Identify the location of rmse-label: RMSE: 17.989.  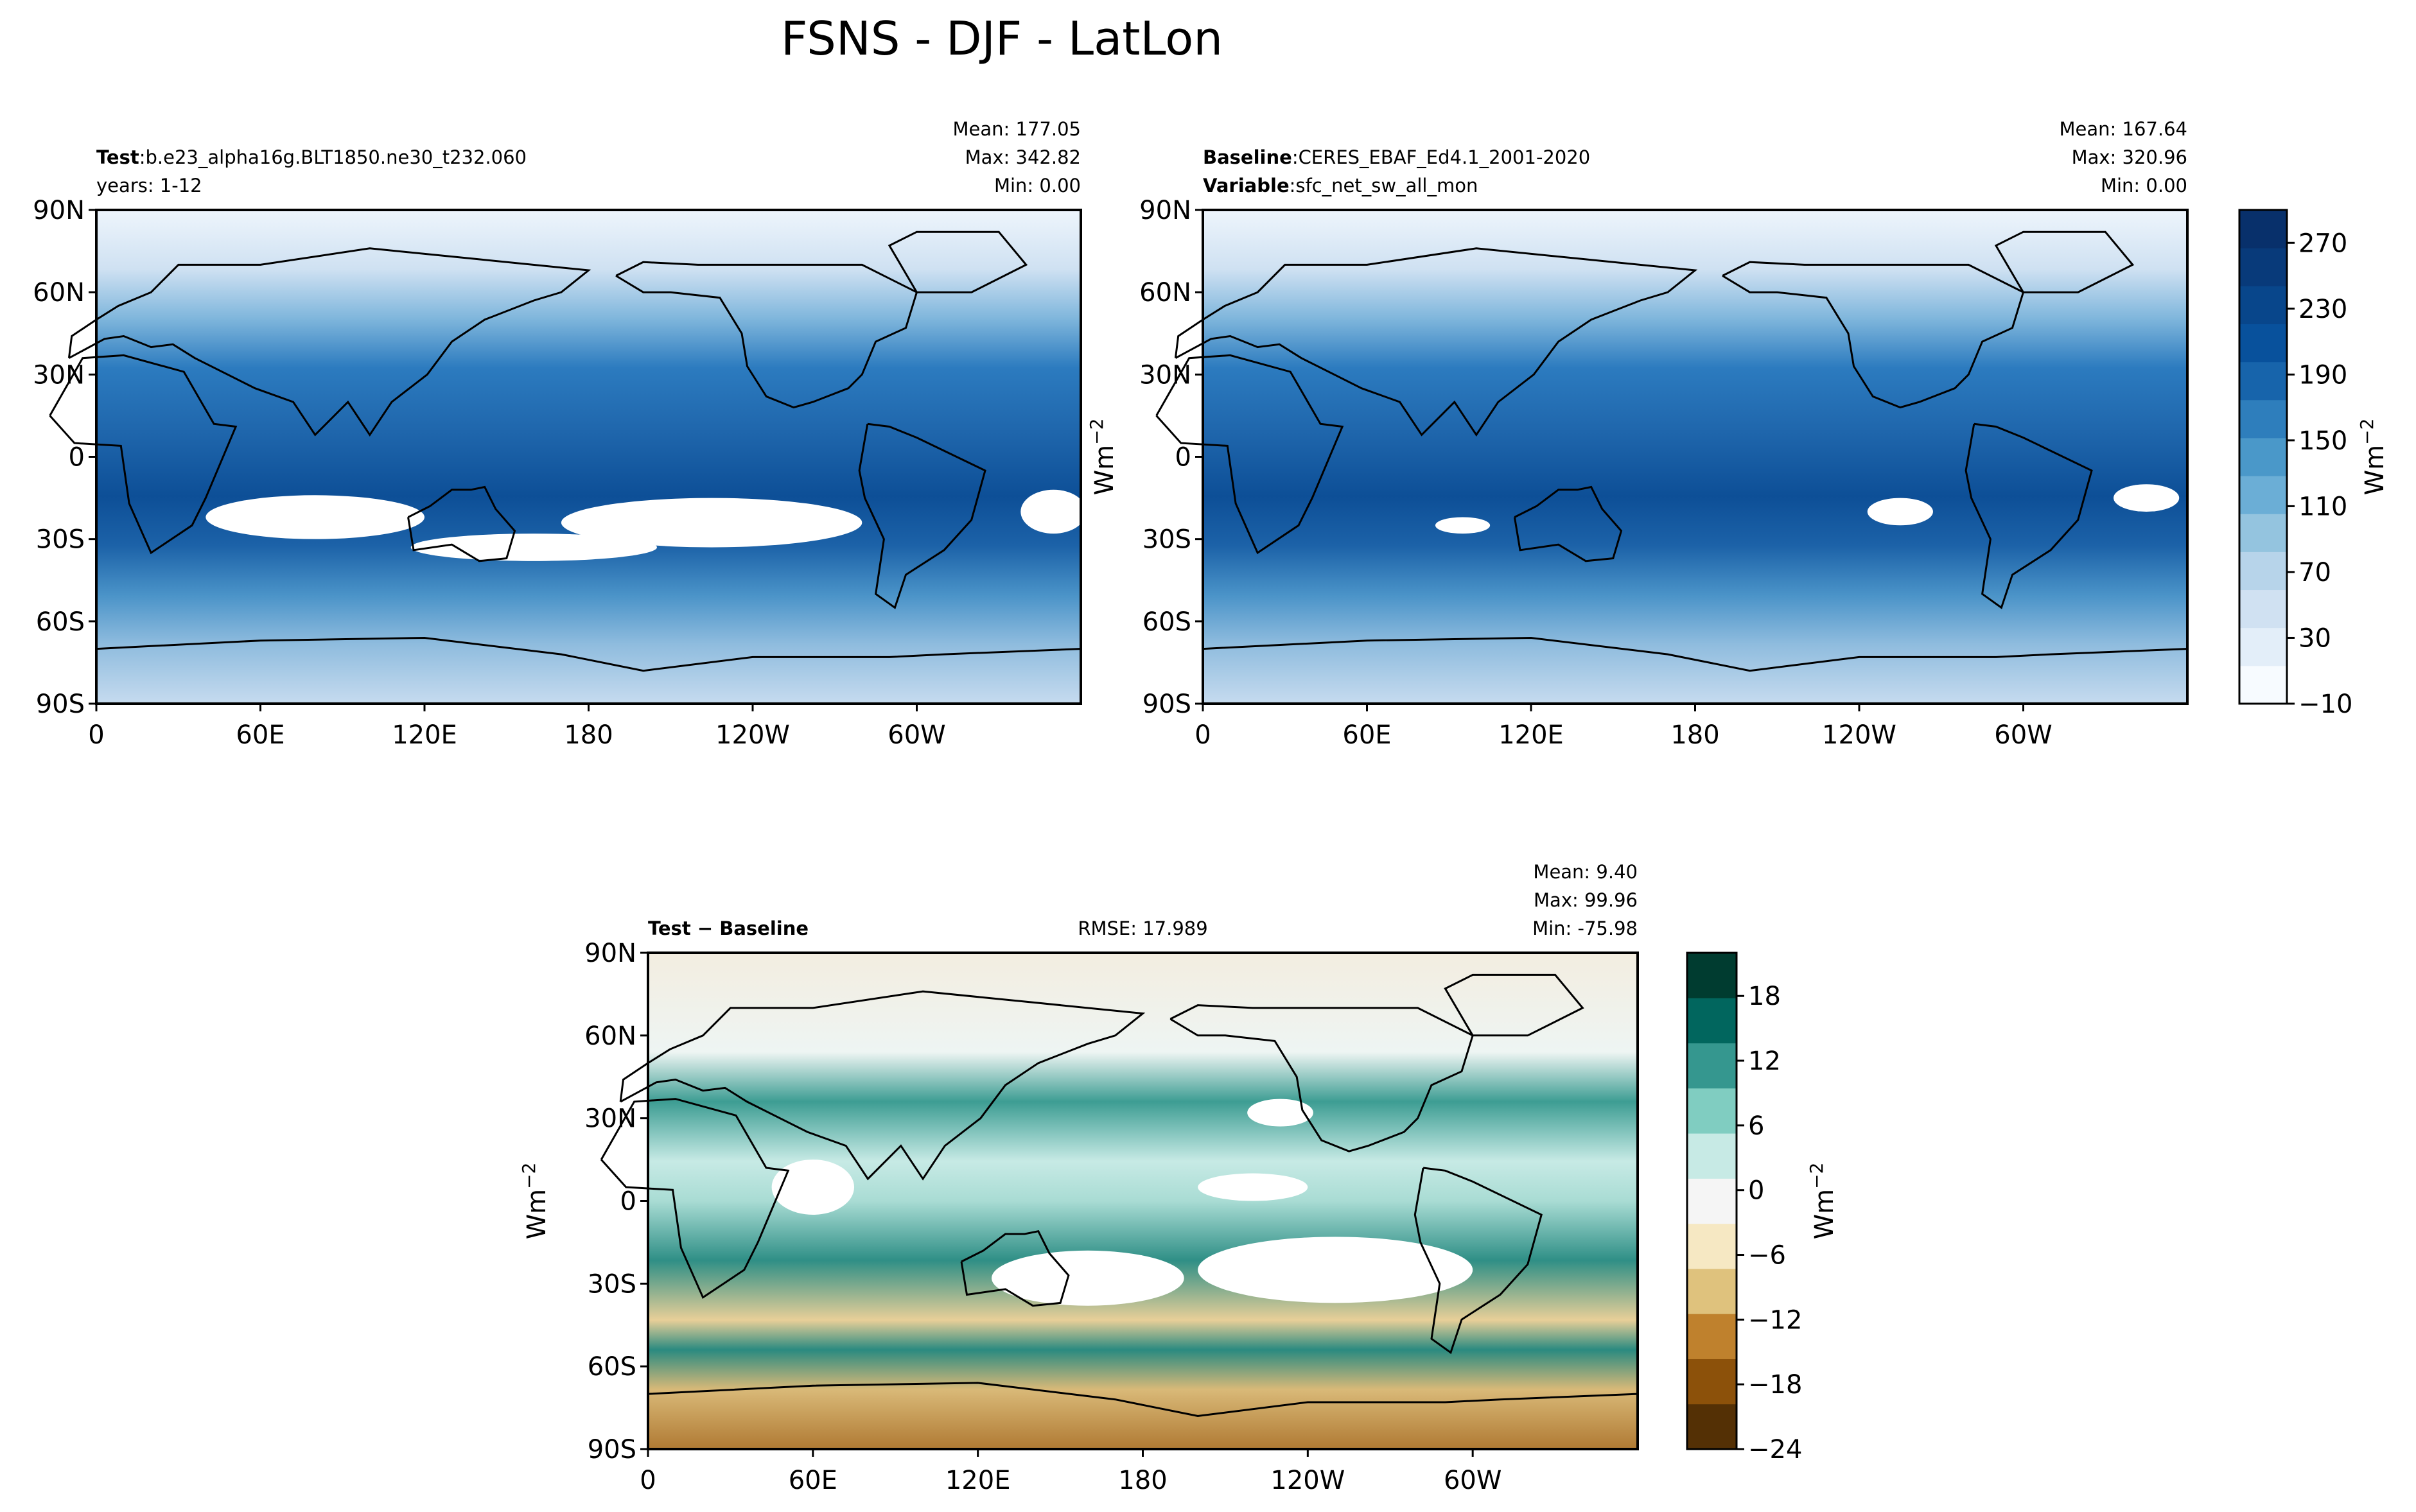
(1142, 928).